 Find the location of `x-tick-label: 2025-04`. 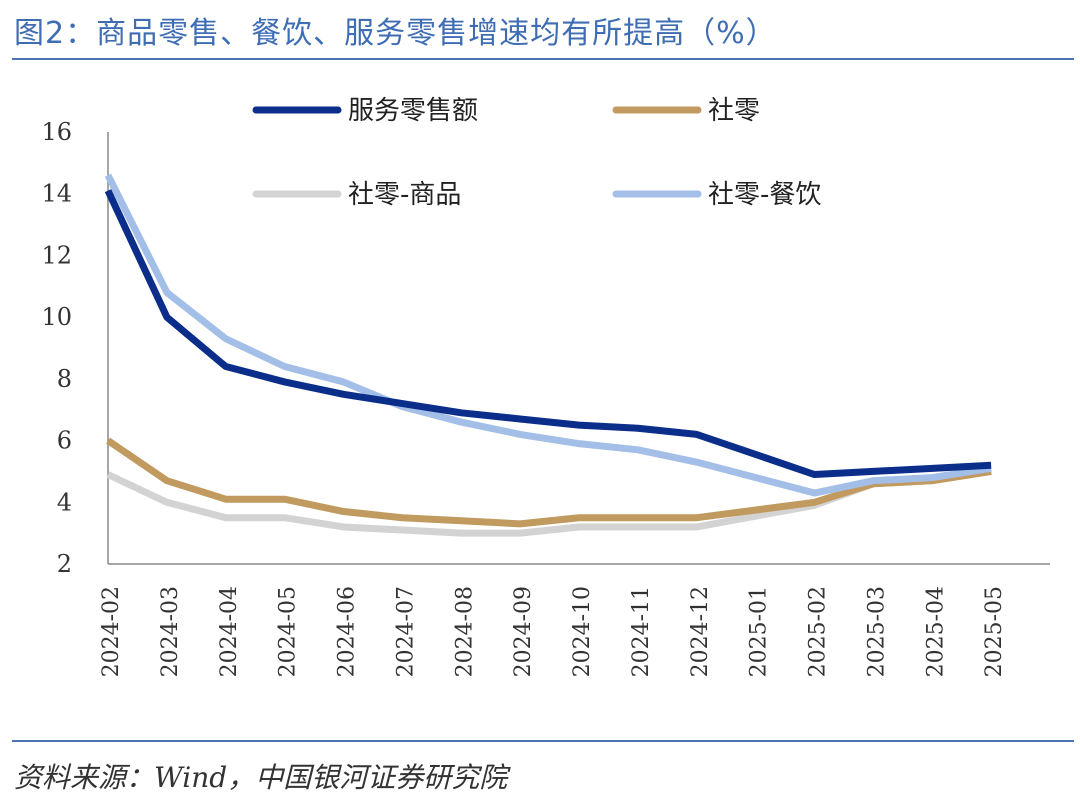

x-tick-label: 2025-04 is located at coordinates (935, 631).